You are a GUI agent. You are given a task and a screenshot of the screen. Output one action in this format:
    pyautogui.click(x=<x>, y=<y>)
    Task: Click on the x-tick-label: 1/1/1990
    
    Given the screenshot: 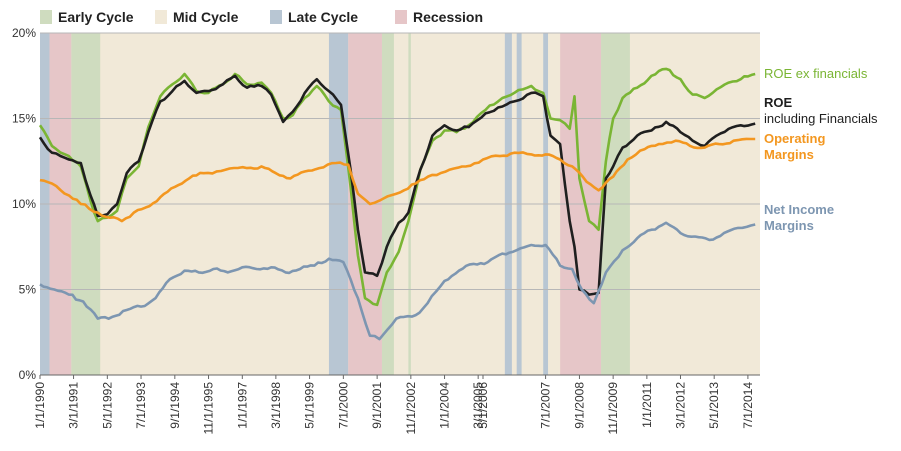 What is the action you would take?
    pyautogui.click(x=40, y=405)
    